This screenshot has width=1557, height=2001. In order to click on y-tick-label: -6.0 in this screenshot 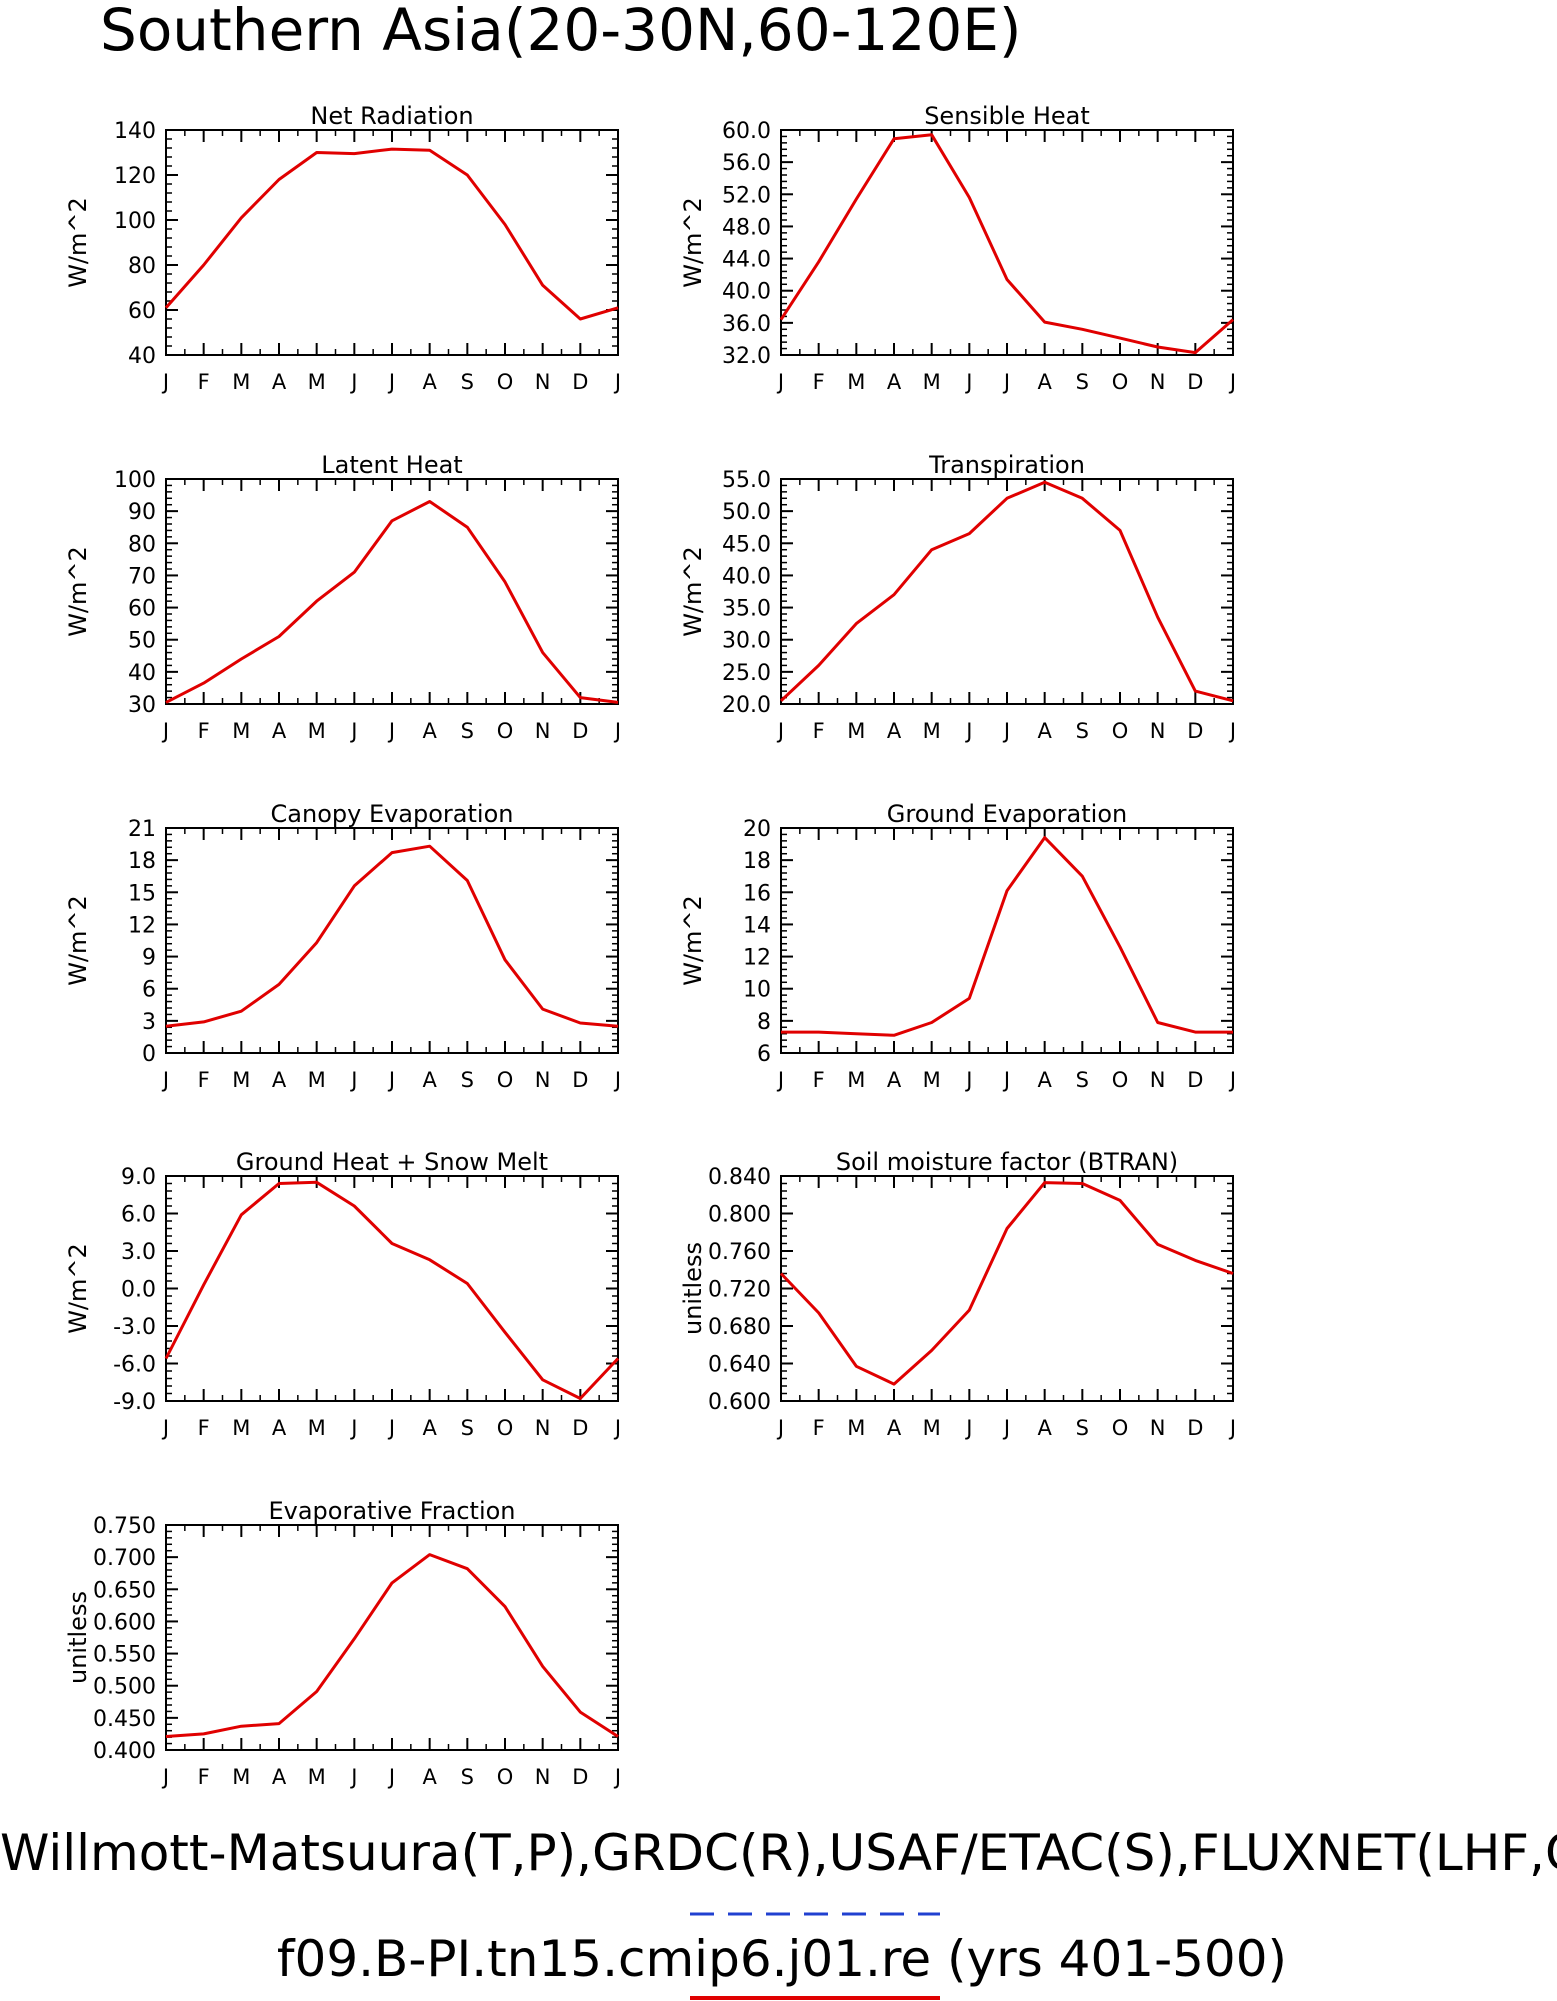, I will do `click(134, 1365)`.